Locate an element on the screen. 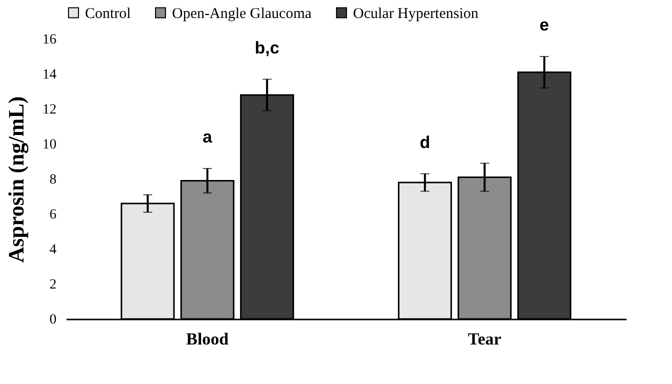  legend-label: Ocular Hypertension is located at coordinates (416, 14).